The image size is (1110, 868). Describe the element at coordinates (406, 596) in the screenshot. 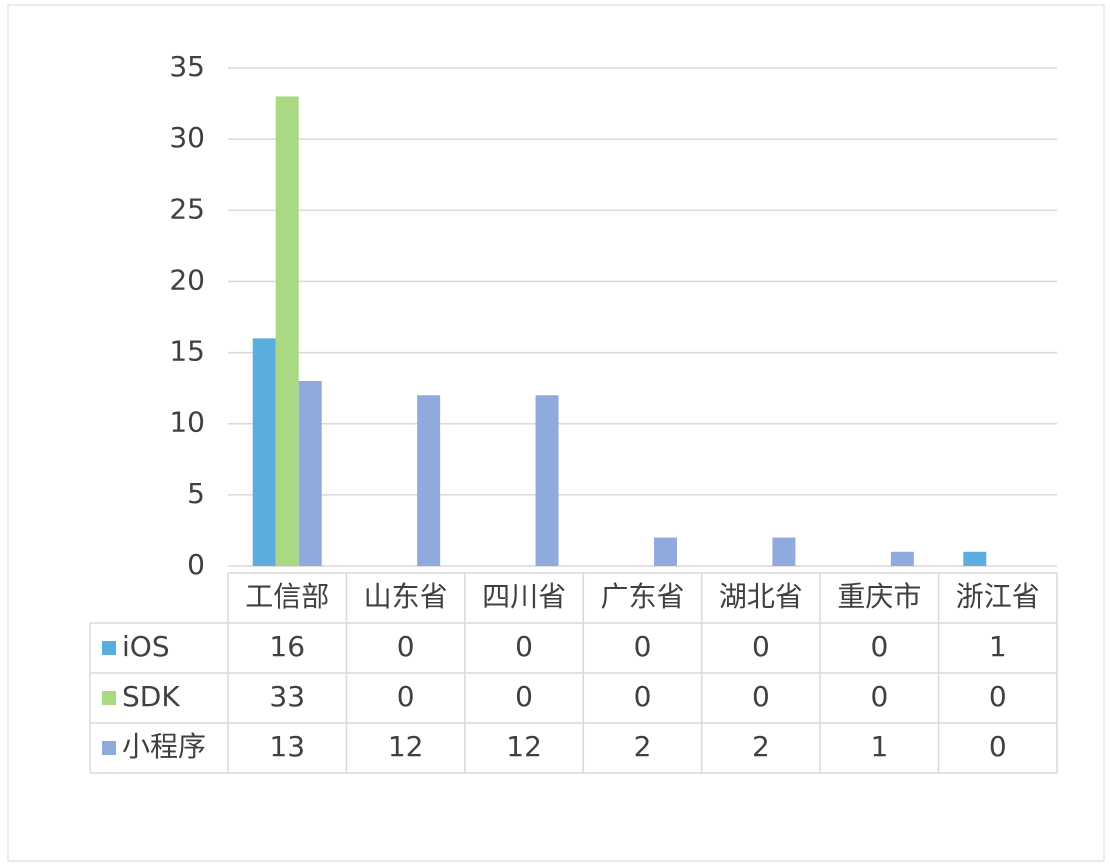

I see `x-tick-label: 山东省` at that location.